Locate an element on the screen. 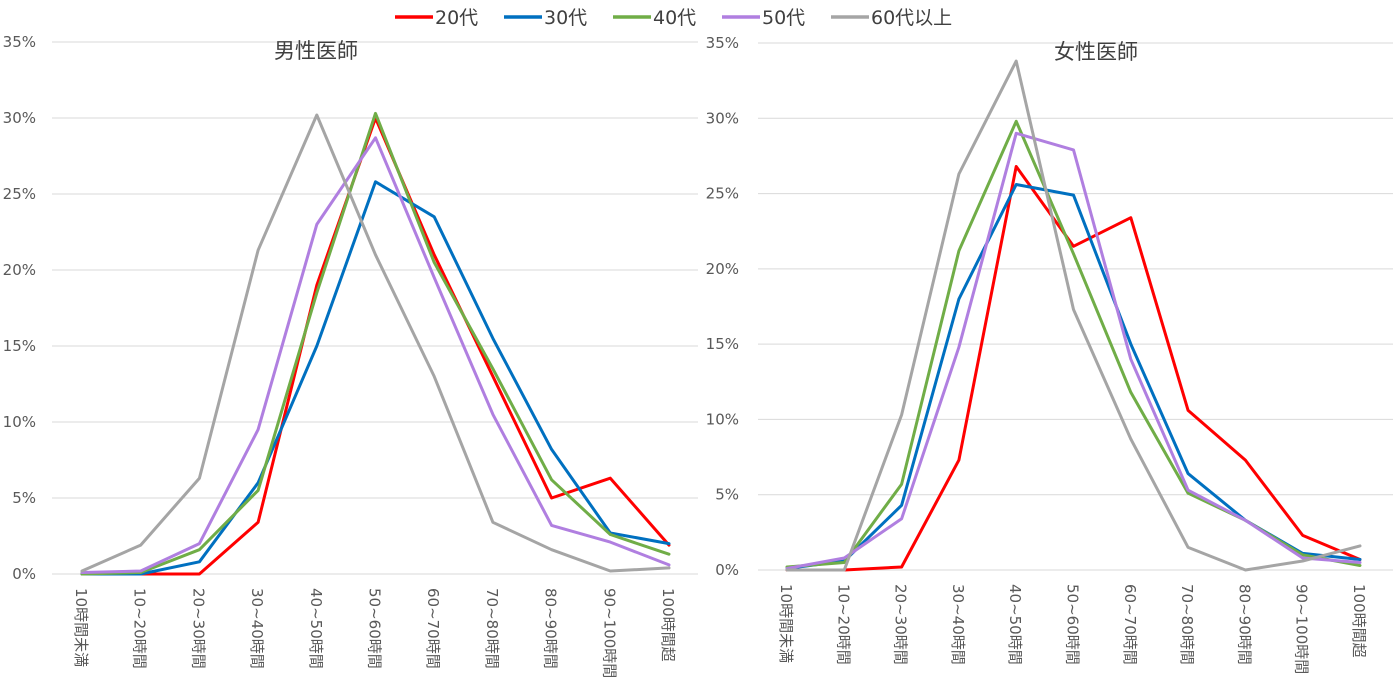 The width and height of the screenshot is (1393, 693). legend-label: 30代 is located at coordinates (565, 18).